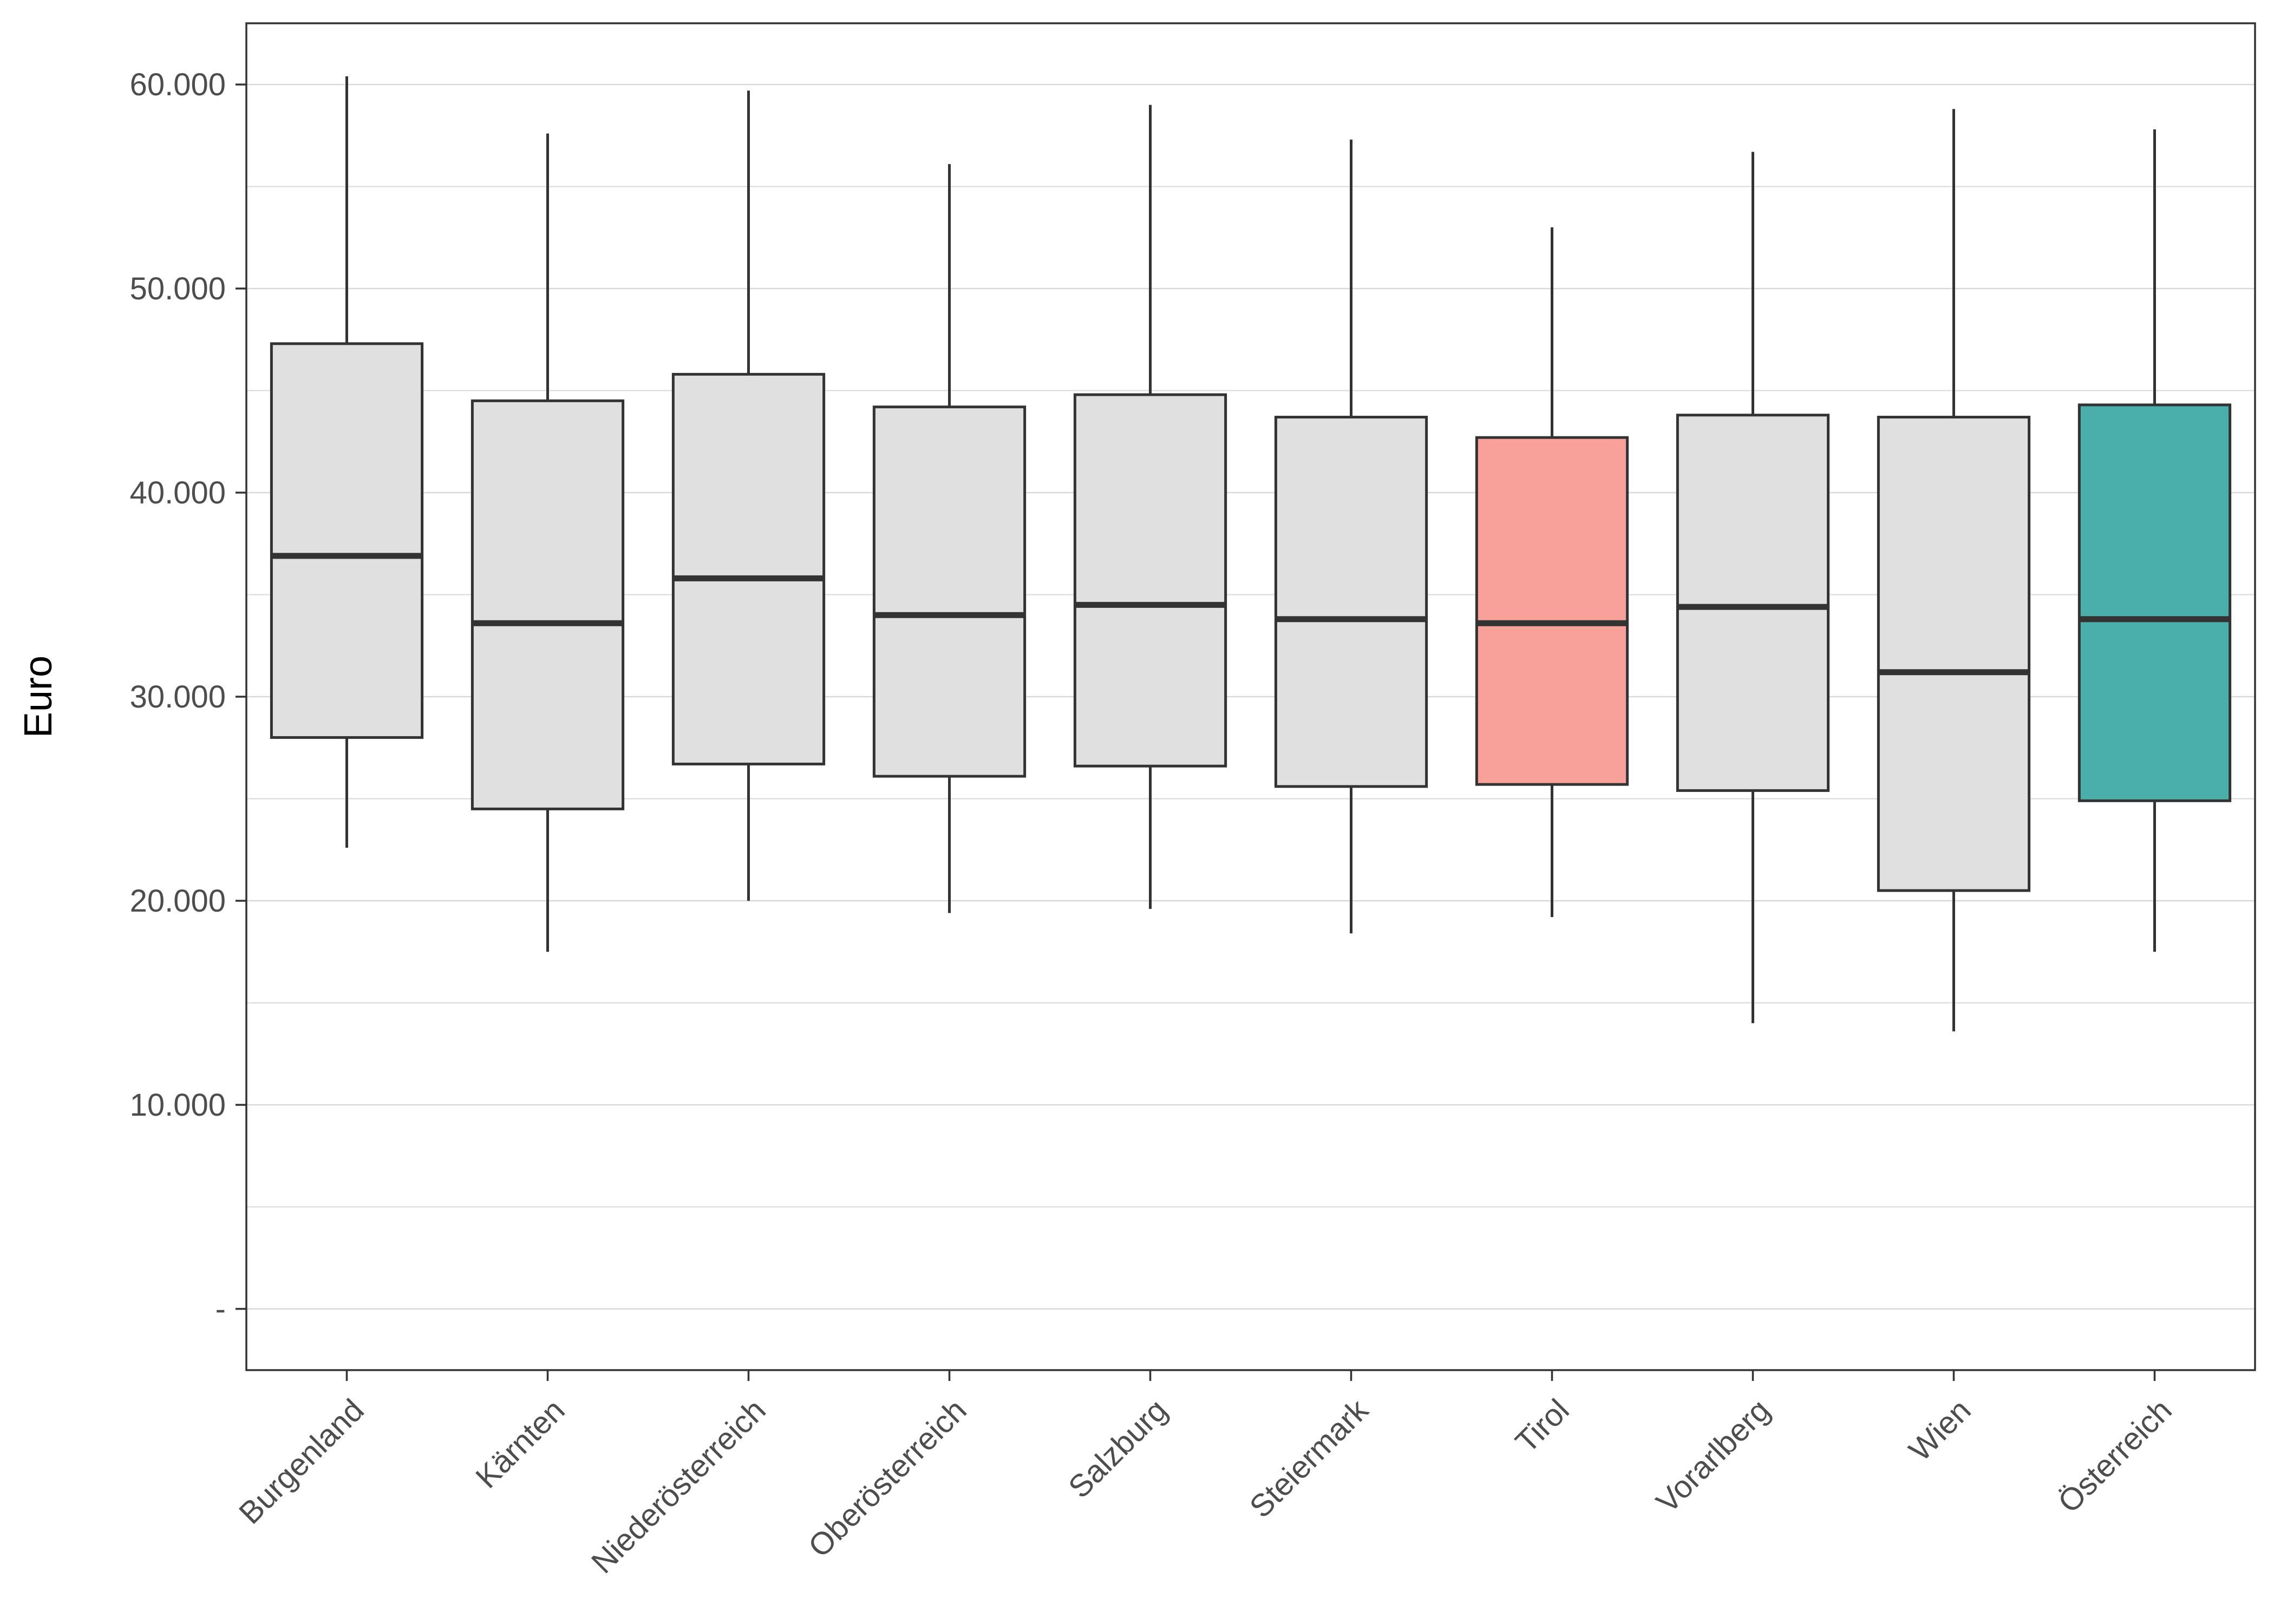 This screenshot has height=1624, width=2274. I want to click on y-tick-label: 50.000, so click(178, 288).